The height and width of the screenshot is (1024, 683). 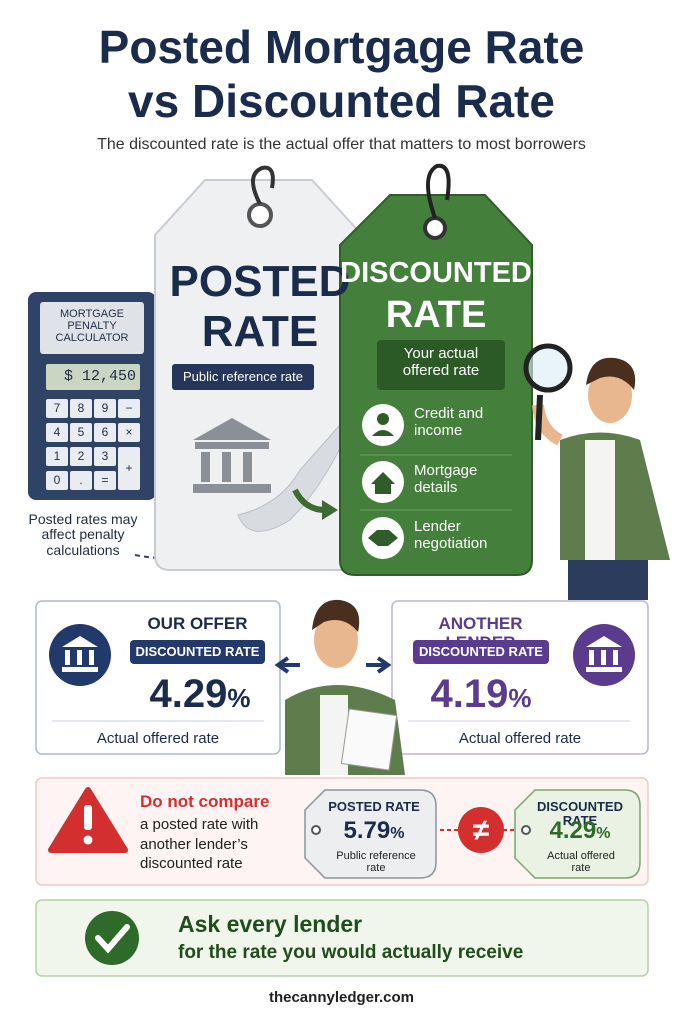 What do you see at coordinates (469, 694) in the screenshot?
I see `rate-value: 4.19` at bounding box center [469, 694].